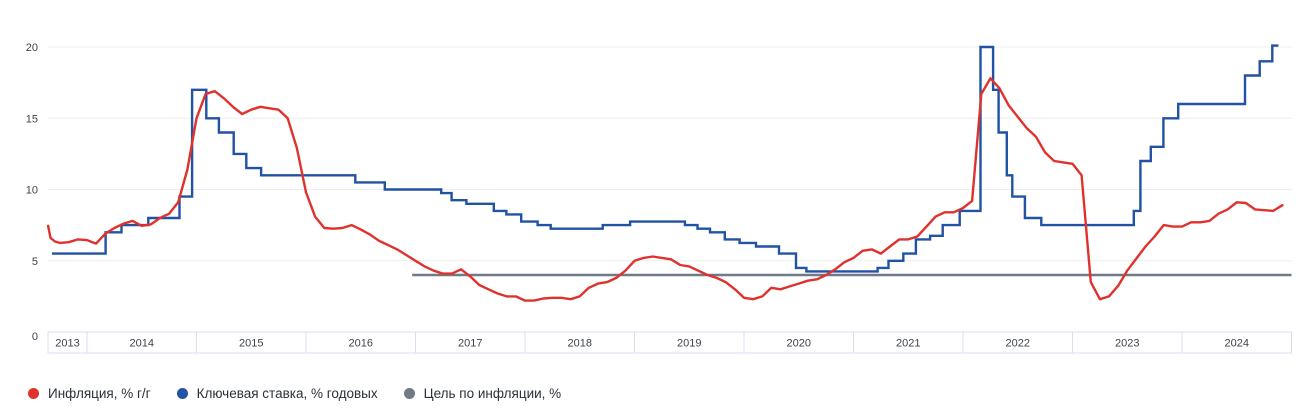  Describe the element at coordinates (182, 393) in the screenshot. I see `key-rate-series-dot-icon` at that location.